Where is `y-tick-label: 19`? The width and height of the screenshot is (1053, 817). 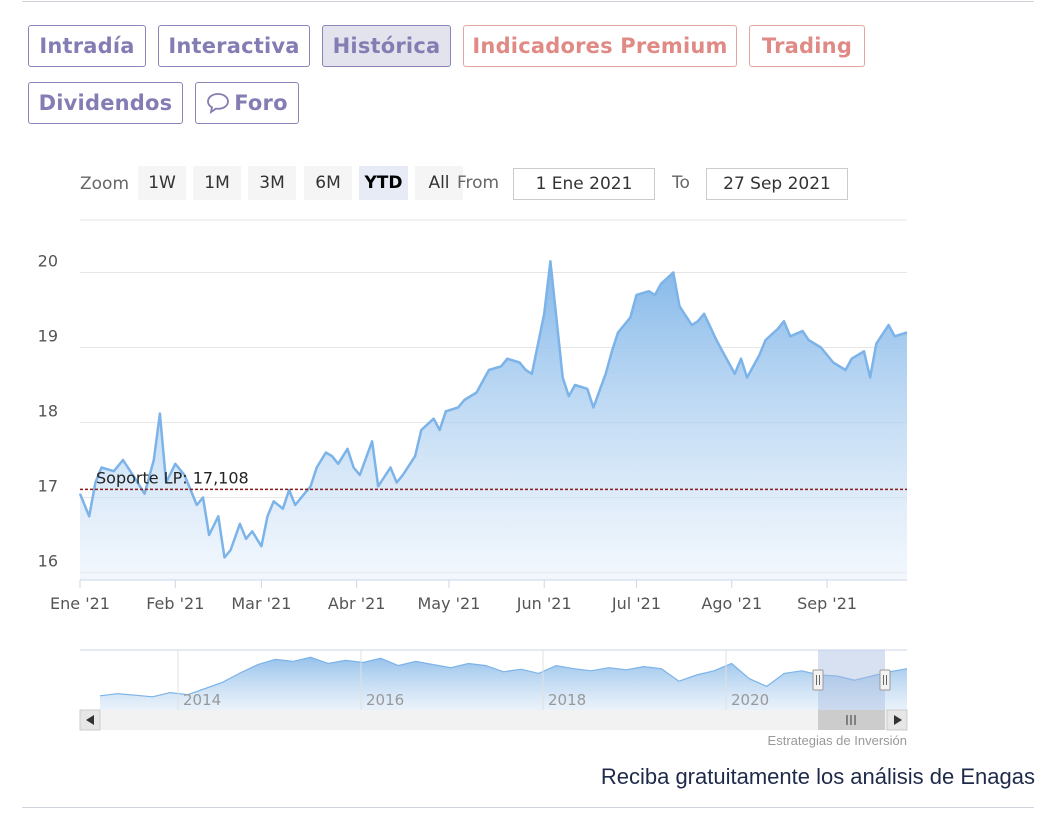
y-tick-label: 19 is located at coordinates (48, 336).